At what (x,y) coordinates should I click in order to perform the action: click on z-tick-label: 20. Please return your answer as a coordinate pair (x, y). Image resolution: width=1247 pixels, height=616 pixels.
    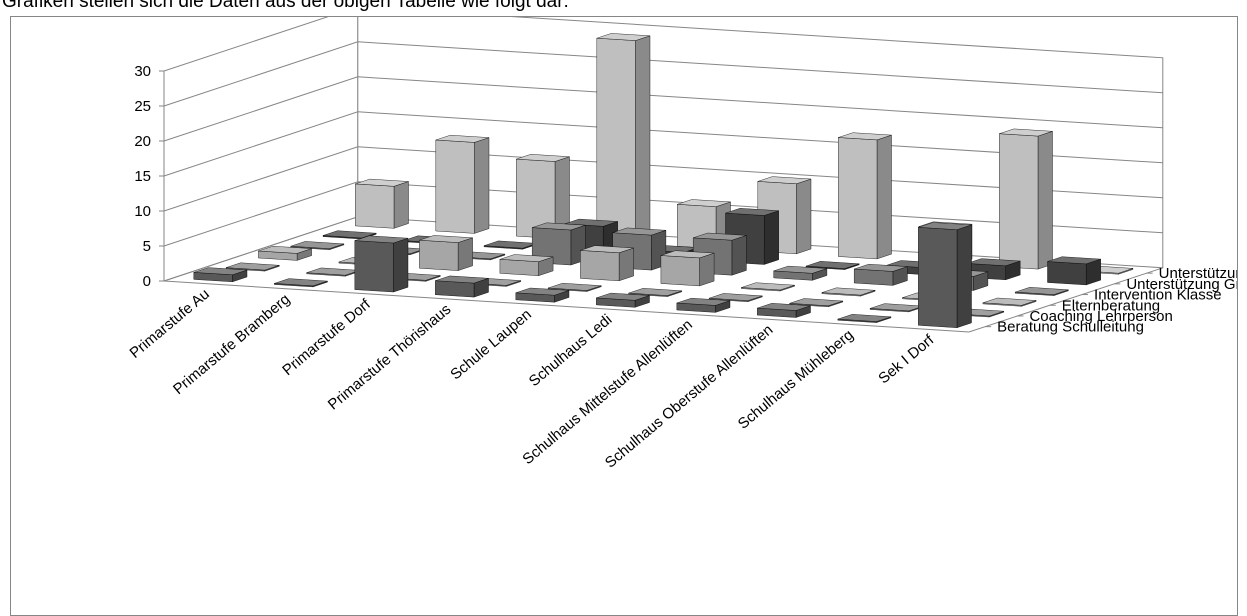
    Looking at the image, I should click on (142, 141).